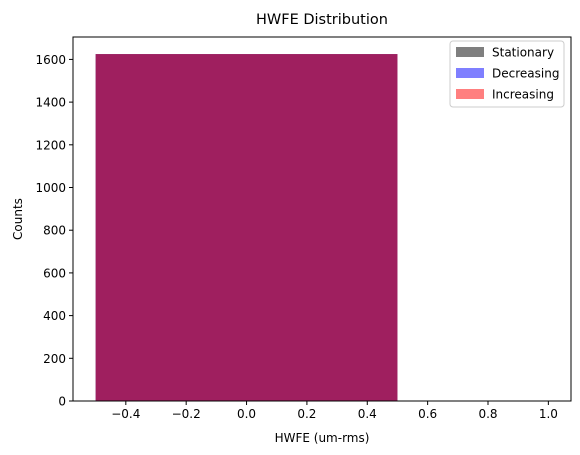  What do you see at coordinates (548, 414) in the screenshot?
I see `x-tick-label: 1.0` at bounding box center [548, 414].